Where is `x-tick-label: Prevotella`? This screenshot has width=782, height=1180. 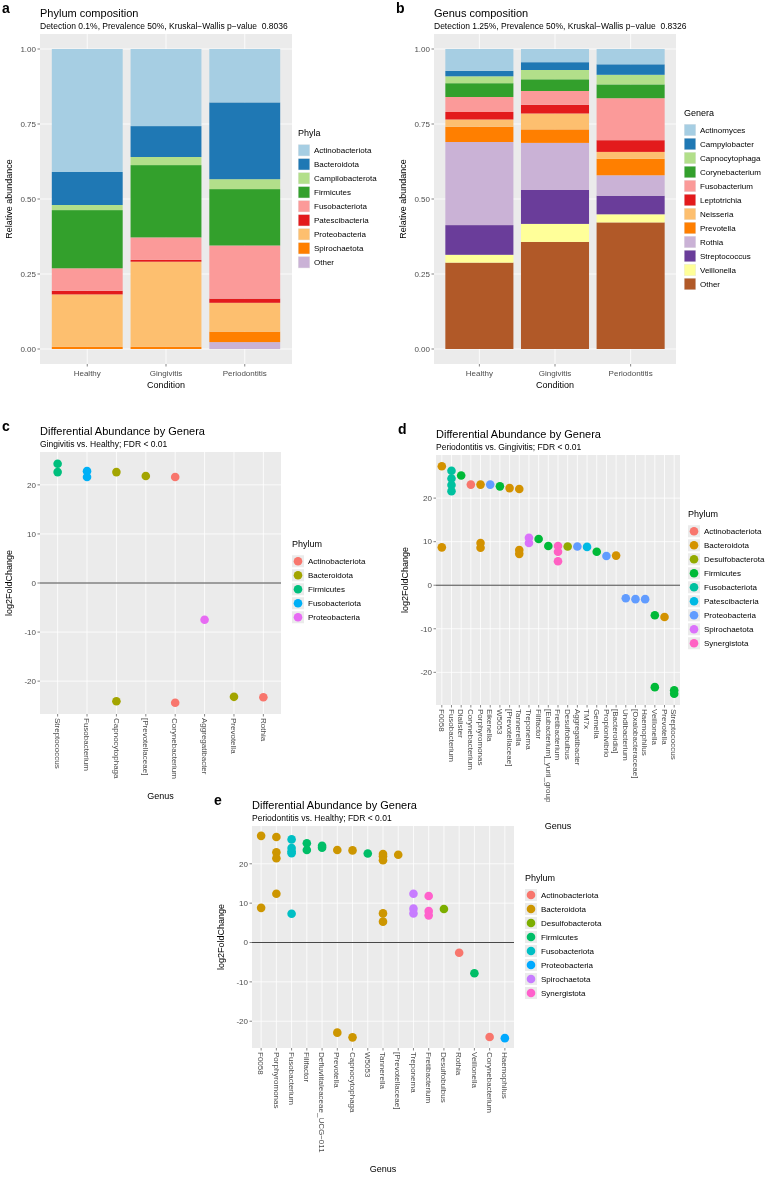 x-tick-label: Prevotella is located at coordinates (337, 1070).